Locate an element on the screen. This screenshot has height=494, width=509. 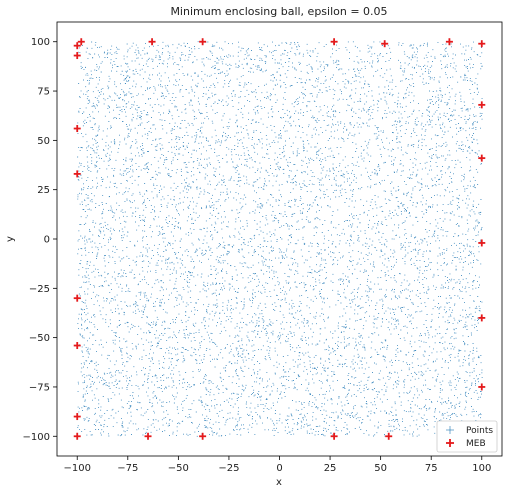
x-tick-label: −75 is located at coordinates (127, 468).